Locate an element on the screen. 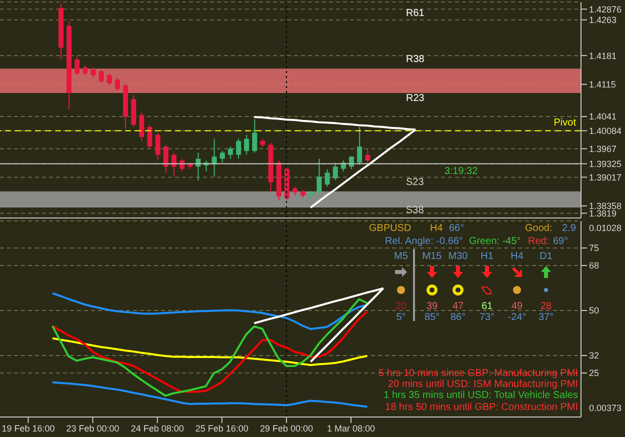 This screenshot has height=437, width=625. annotation: 28 is located at coordinates (546, 307).